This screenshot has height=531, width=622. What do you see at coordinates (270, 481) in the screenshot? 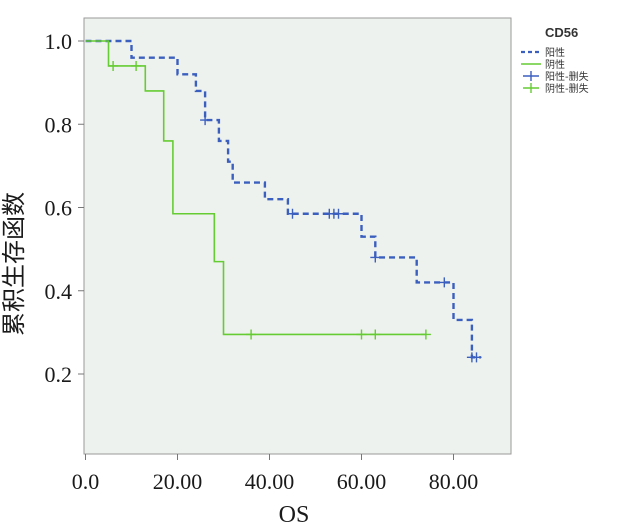
I see `x-tick-label: 40.00` at bounding box center [270, 481].